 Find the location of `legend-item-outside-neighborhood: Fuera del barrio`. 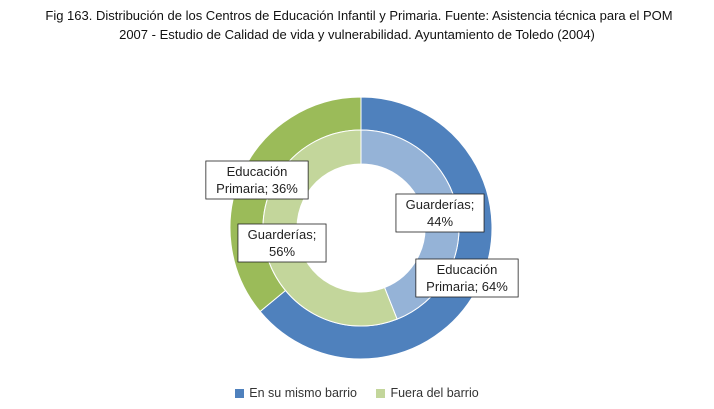

legend-item-outside-neighborhood: Fuera del barrio is located at coordinates (427, 393).